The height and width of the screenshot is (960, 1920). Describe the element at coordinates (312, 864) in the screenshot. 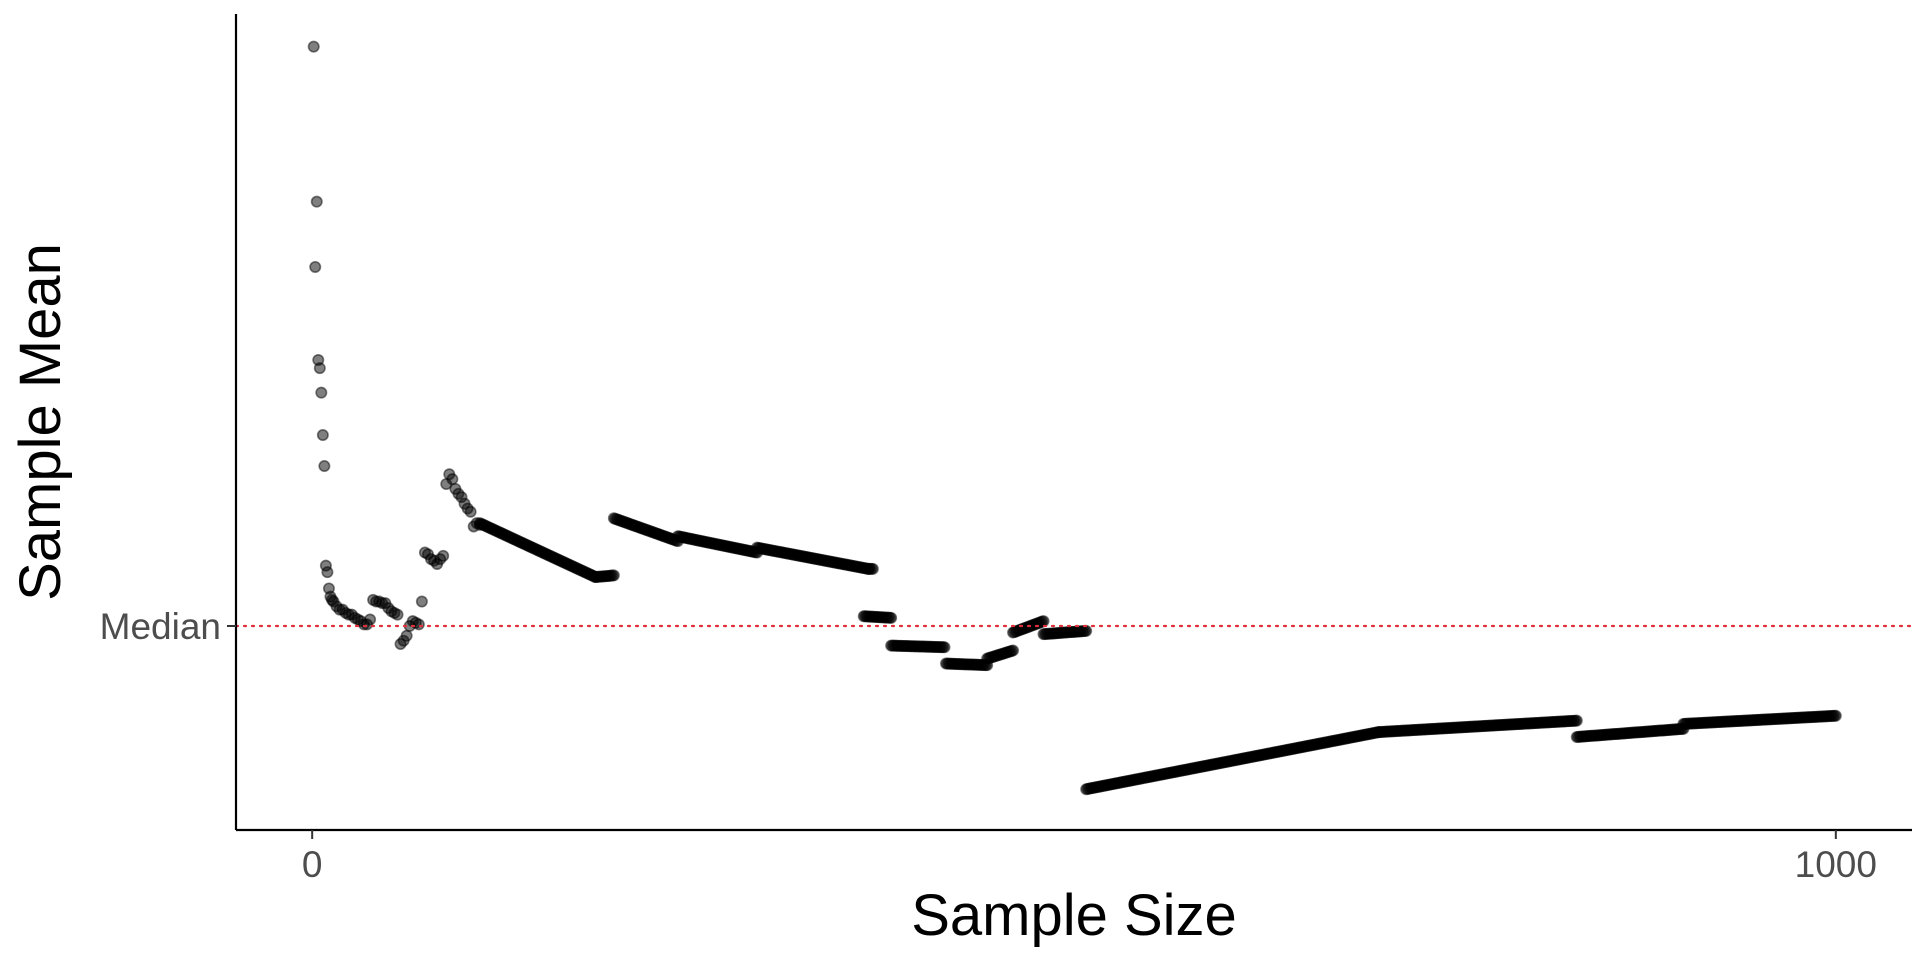

I see `x-tick-label-0: 0` at that location.